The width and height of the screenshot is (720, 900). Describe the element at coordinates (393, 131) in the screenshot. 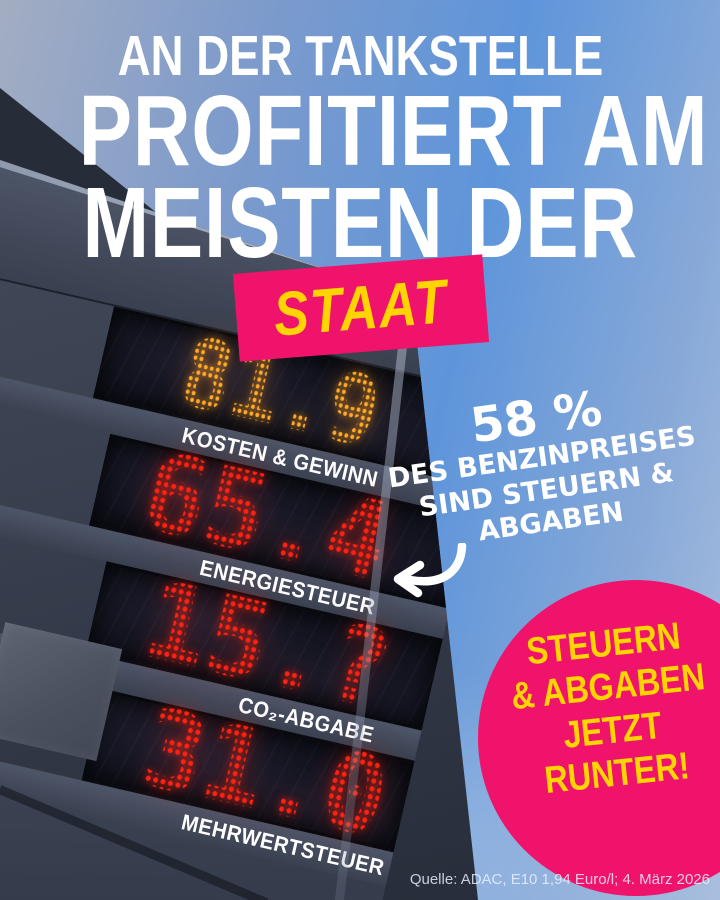

I see `headline-main-line-1: PROFITIERT AM` at that location.